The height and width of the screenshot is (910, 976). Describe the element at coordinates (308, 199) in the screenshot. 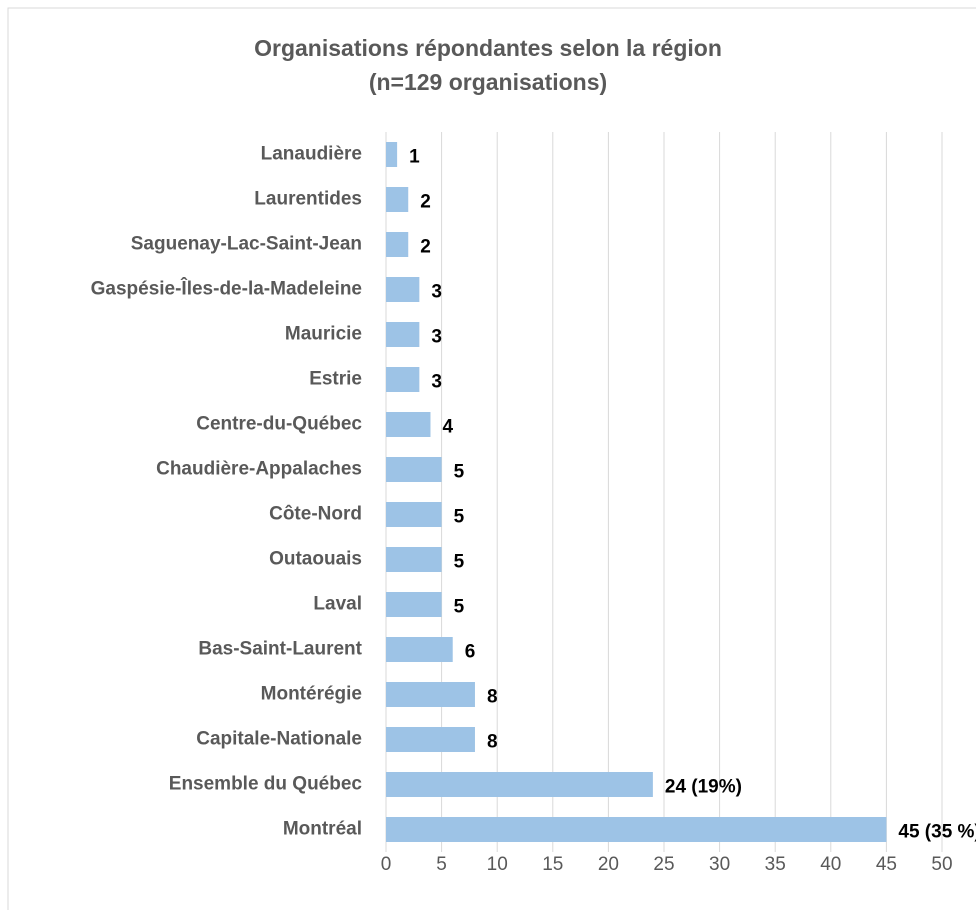

I see `y-tick-label: Laurentides` at that location.